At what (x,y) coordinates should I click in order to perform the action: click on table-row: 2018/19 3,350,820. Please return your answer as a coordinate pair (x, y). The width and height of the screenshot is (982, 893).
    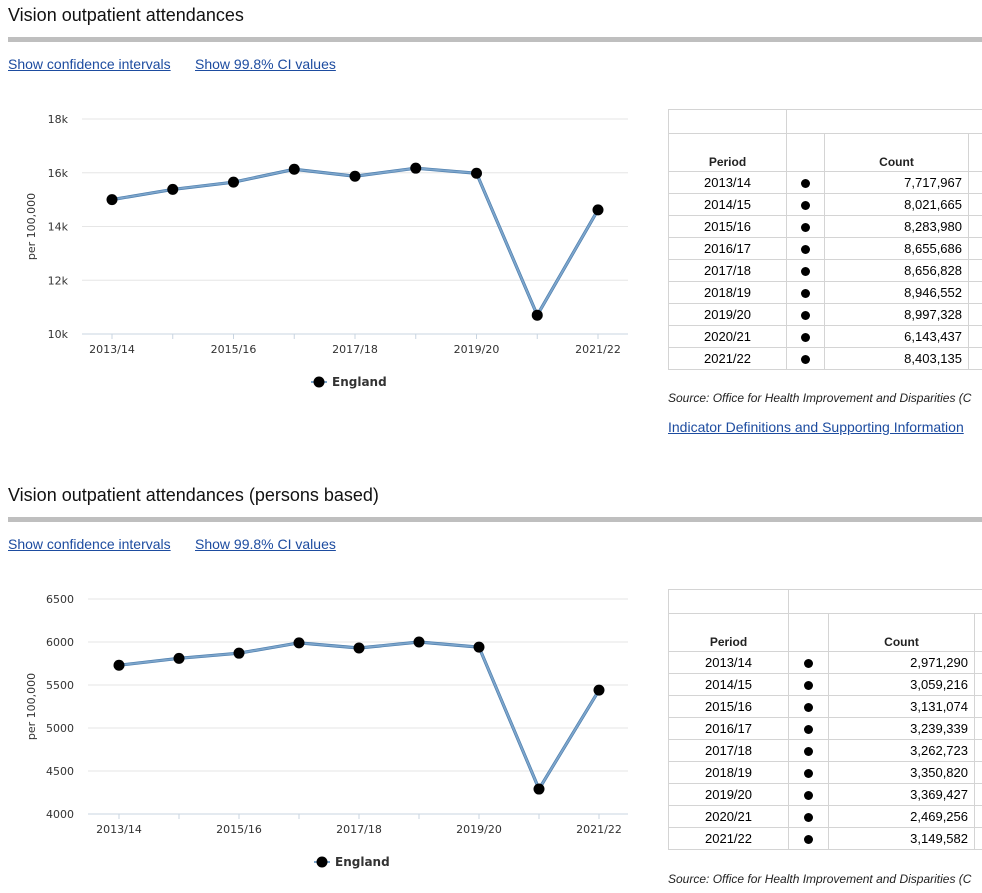
    Looking at the image, I should click on (825, 772).